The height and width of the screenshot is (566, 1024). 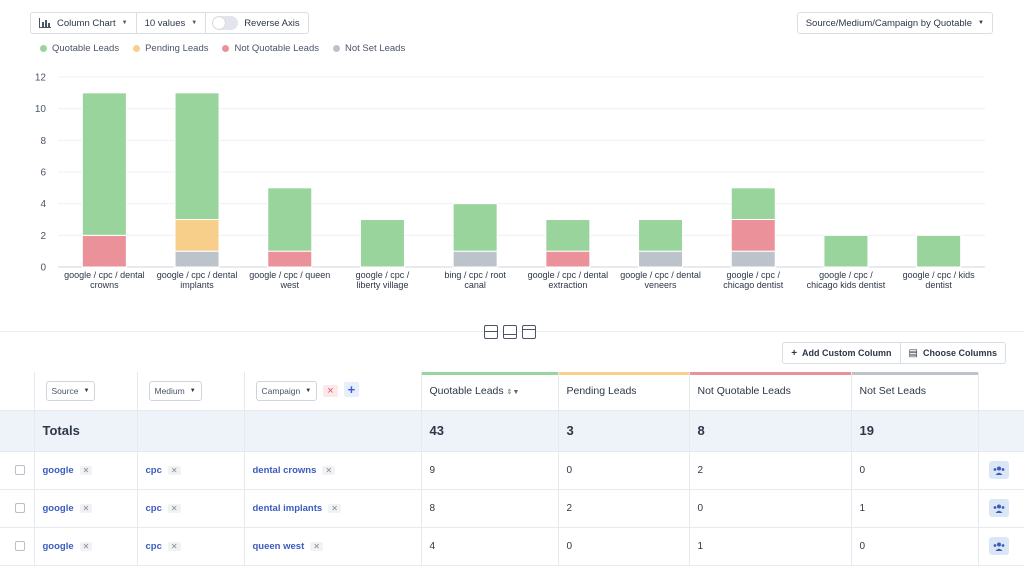 What do you see at coordinates (939, 275) in the screenshot?
I see `x-tick-label: google / cpc / kids` at bounding box center [939, 275].